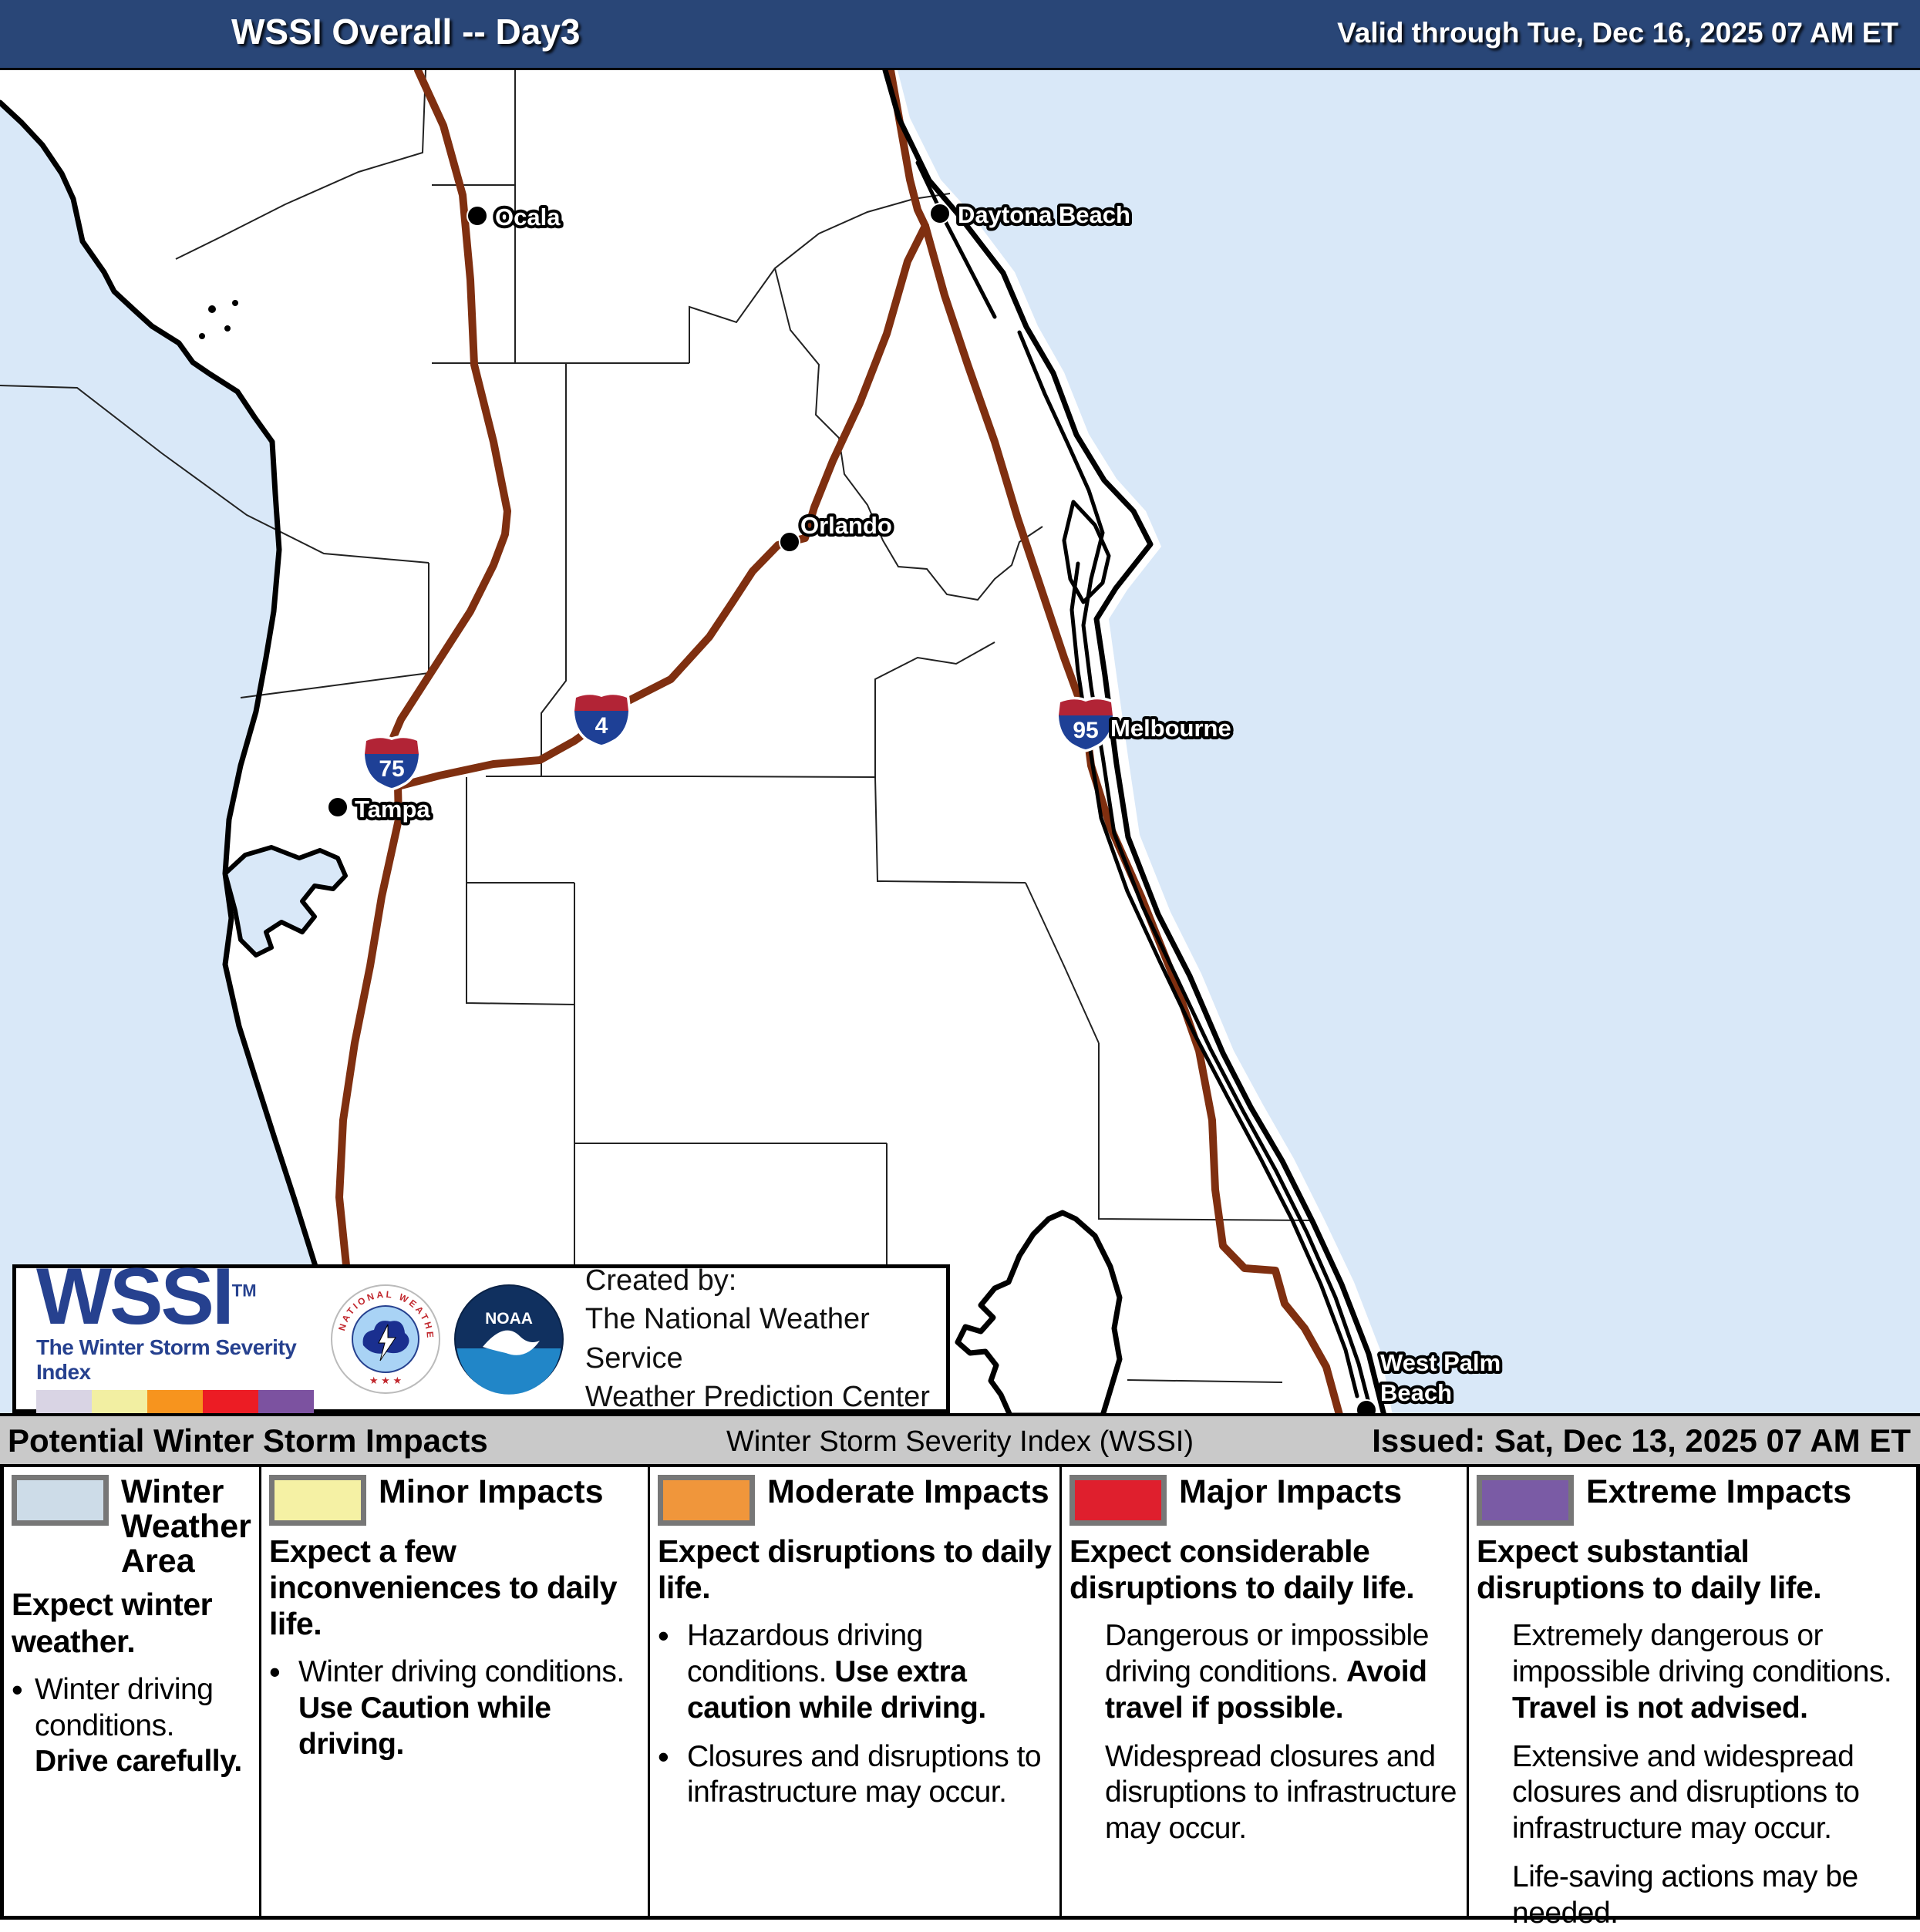 The height and width of the screenshot is (1932, 1920). What do you see at coordinates (317, 1500) in the screenshot?
I see `minor-impacts-swatch` at bounding box center [317, 1500].